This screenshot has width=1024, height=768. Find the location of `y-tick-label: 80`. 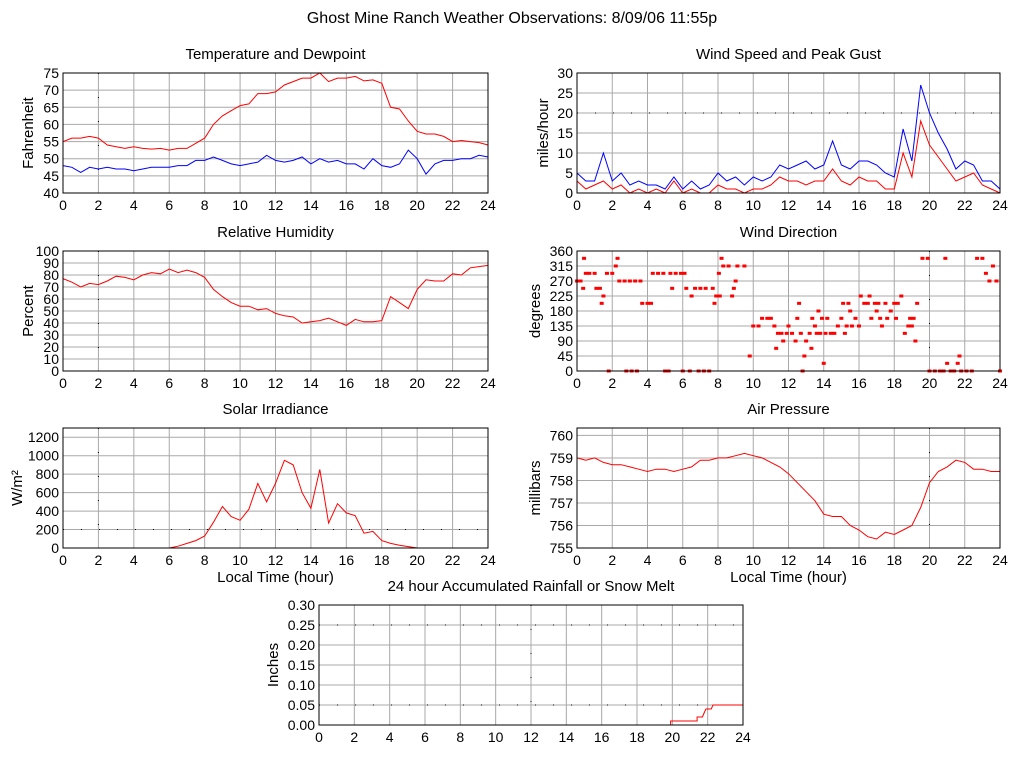

y-tick-label: 80 is located at coordinates (51, 275).